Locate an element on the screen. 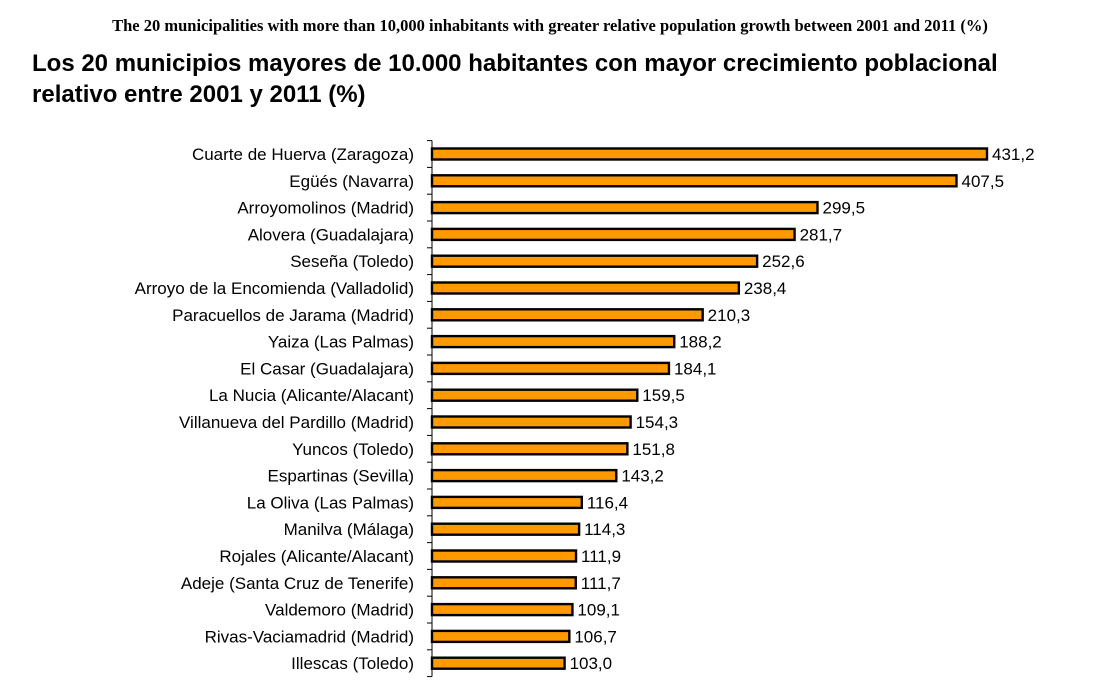 The width and height of the screenshot is (1100, 689). category-label: Manilva (Málaga) is located at coordinates (349, 529).